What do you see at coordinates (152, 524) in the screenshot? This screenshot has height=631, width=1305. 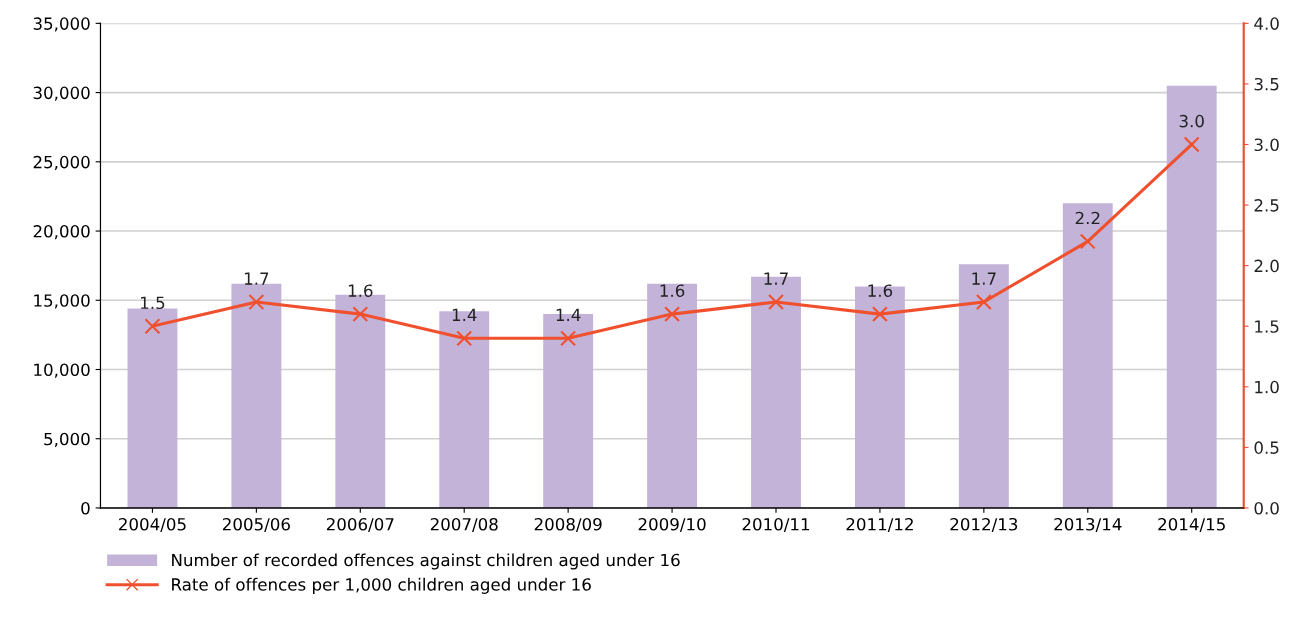 I see `x-tick-label: 2004/05` at bounding box center [152, 524].